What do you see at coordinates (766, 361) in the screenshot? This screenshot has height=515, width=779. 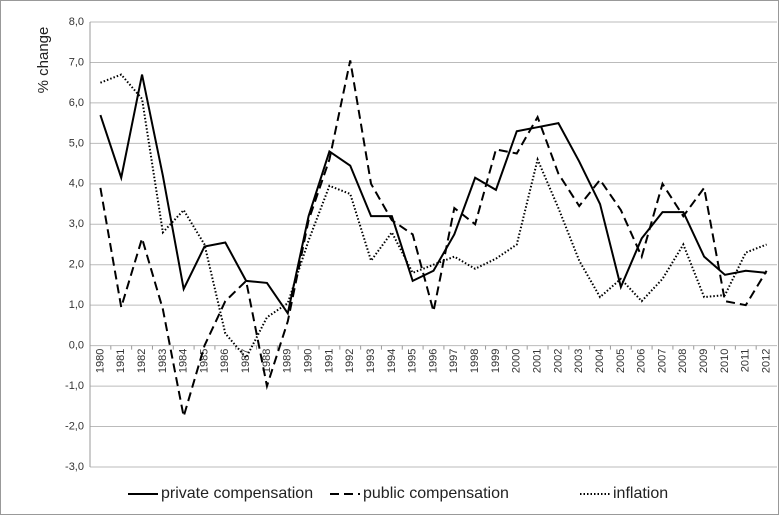 I see `x-tick-label: 2012` at bounding box center [766, 361].